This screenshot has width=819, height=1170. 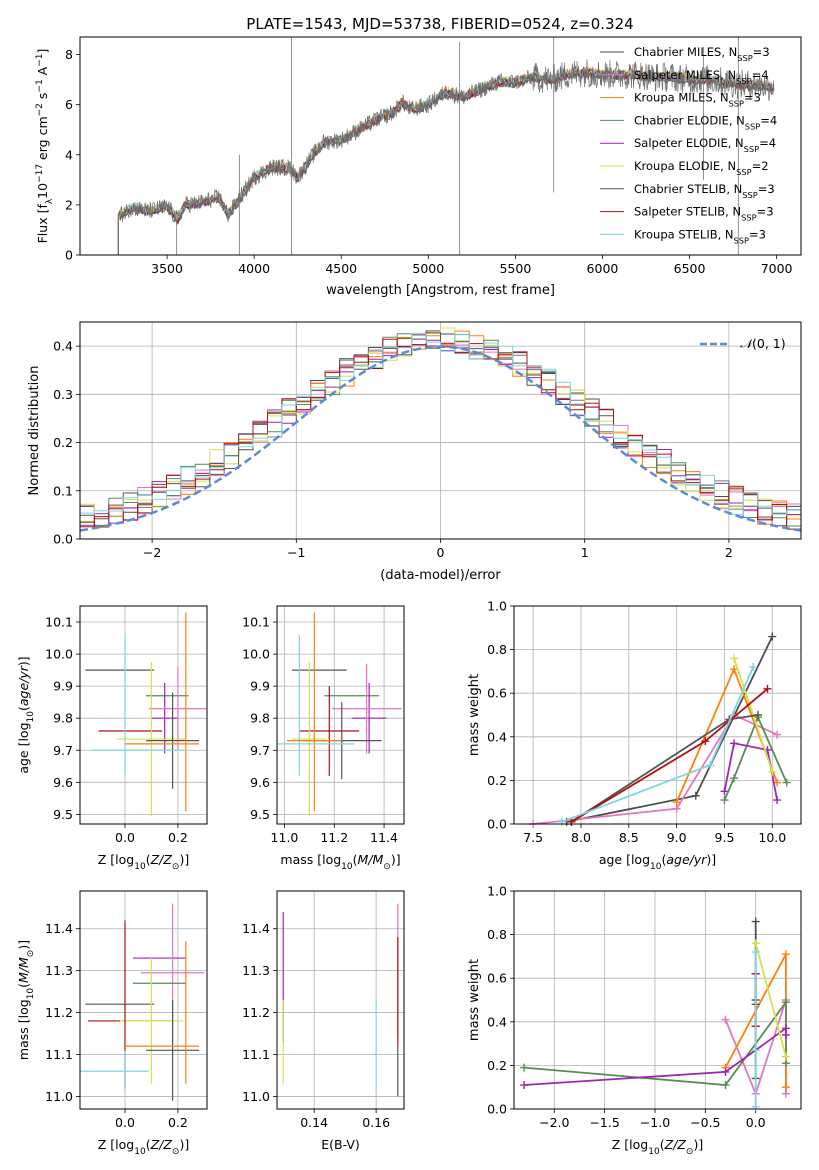 I want to click on y-tick-label: 9.6, so click(x=260, y=782).